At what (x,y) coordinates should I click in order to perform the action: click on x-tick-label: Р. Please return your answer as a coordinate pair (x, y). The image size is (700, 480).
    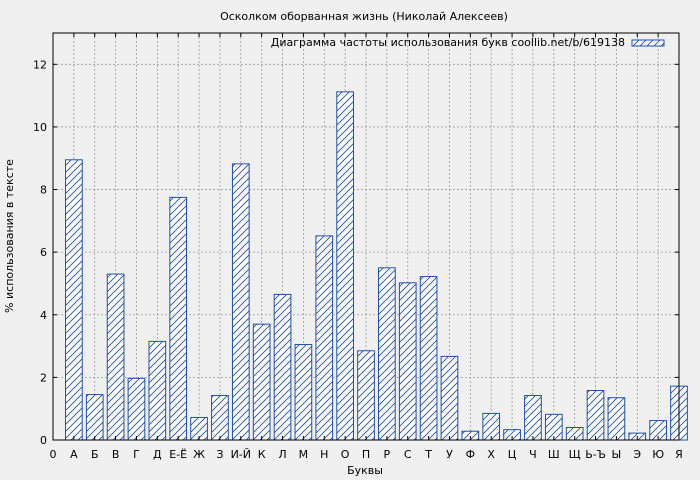
    Looking at the image, I should click on (387, 454).